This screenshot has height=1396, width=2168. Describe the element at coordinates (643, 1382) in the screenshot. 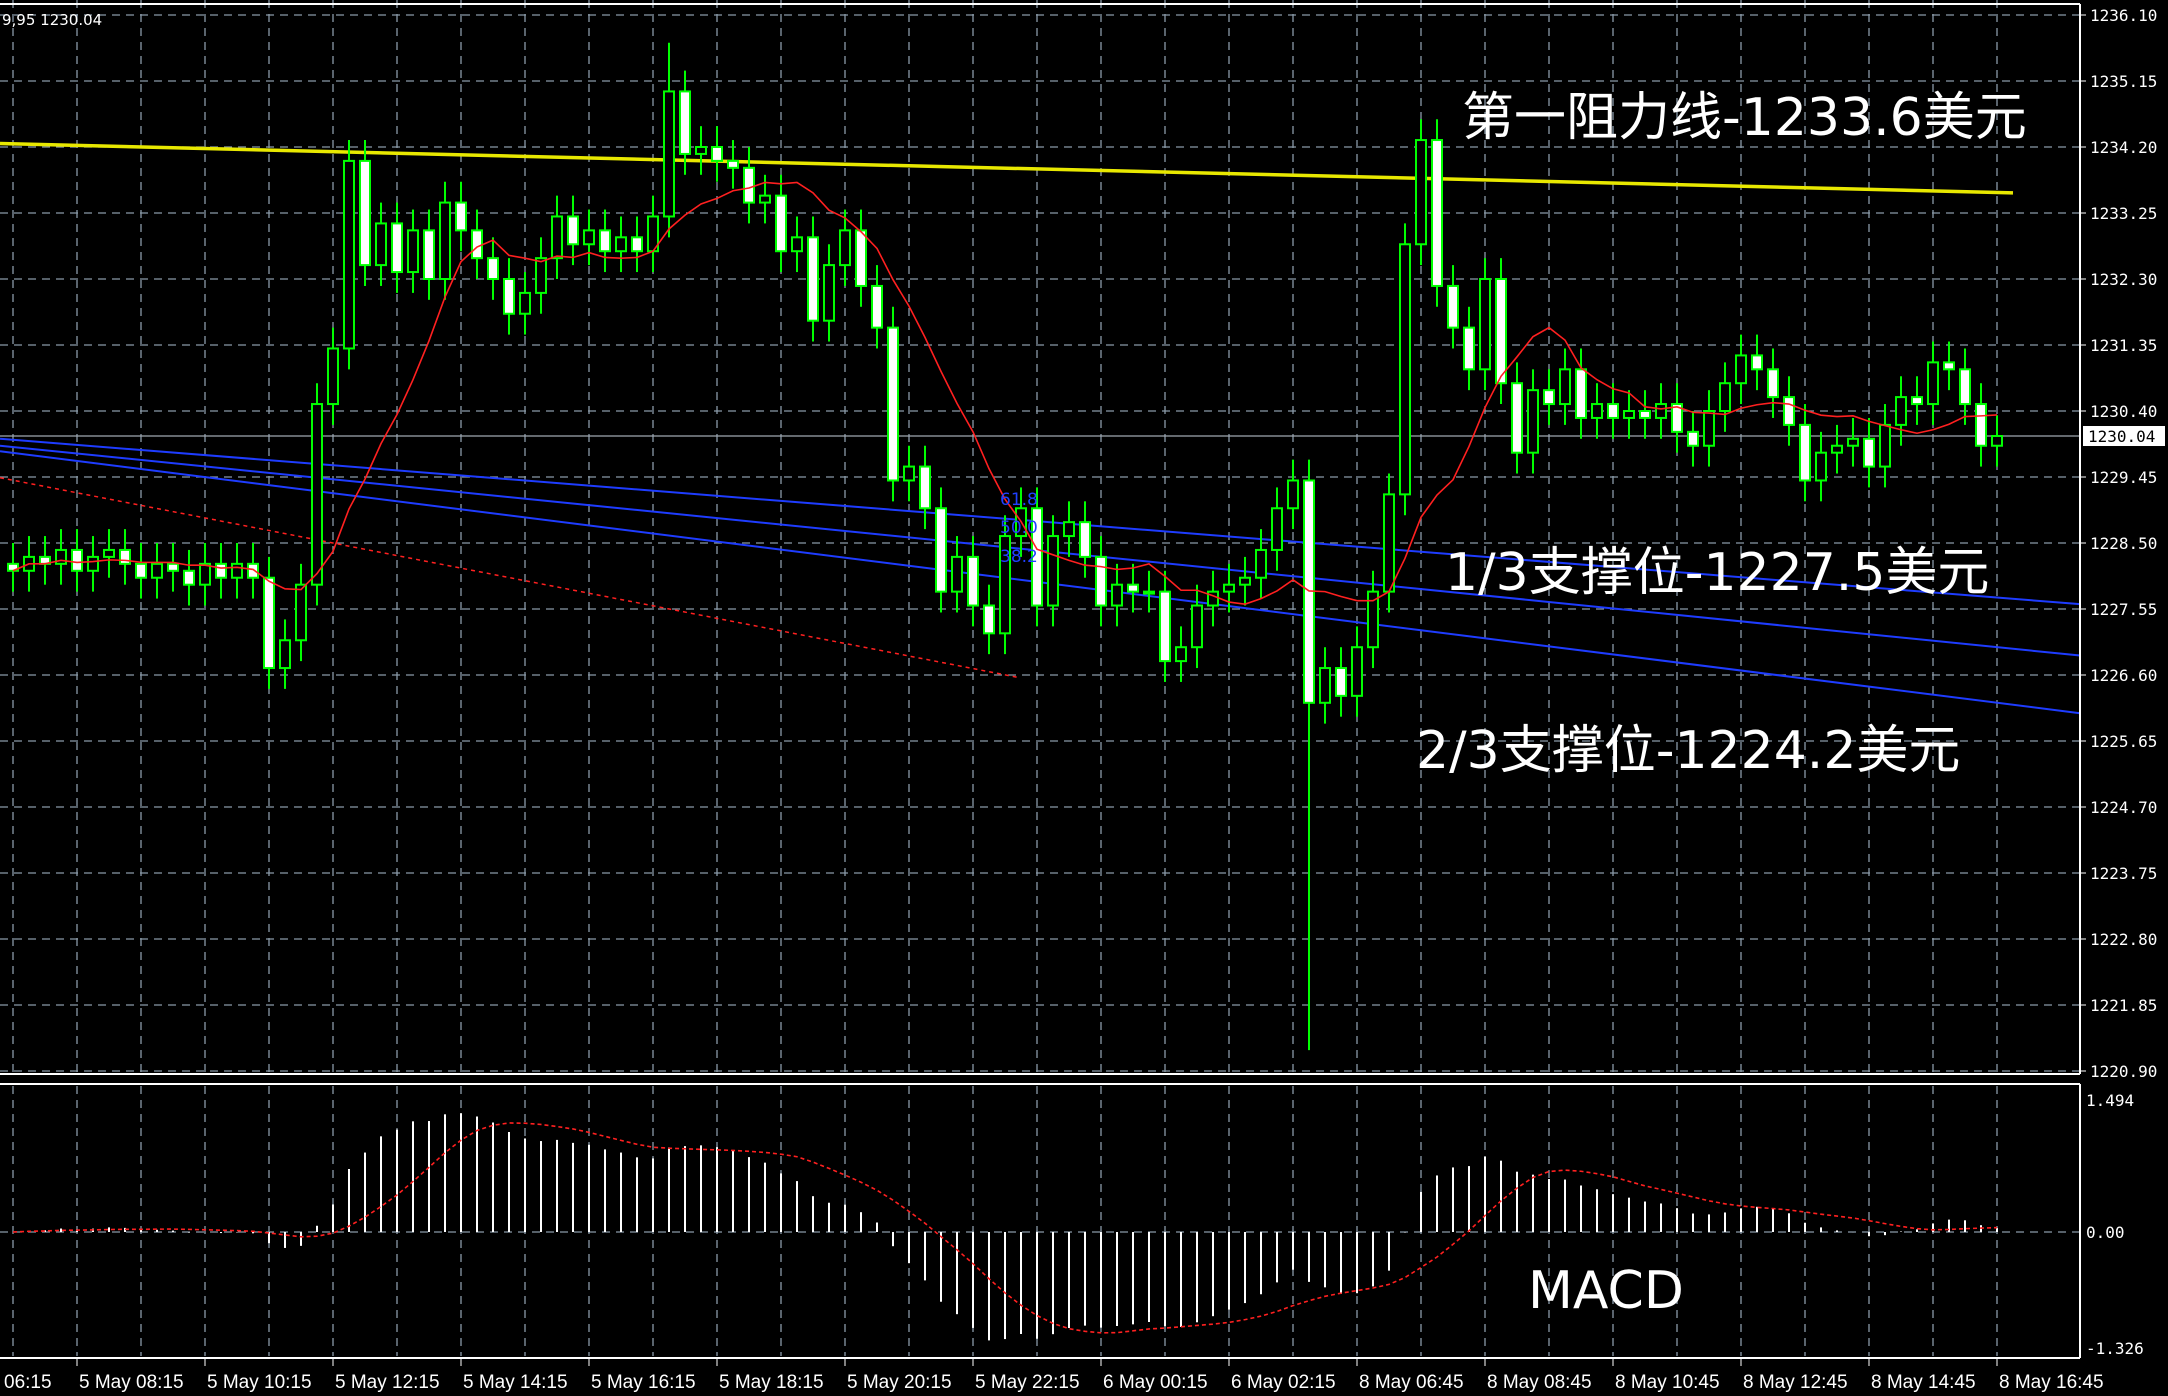

I see `time-tick-label: 5 May 16:15` at that location.